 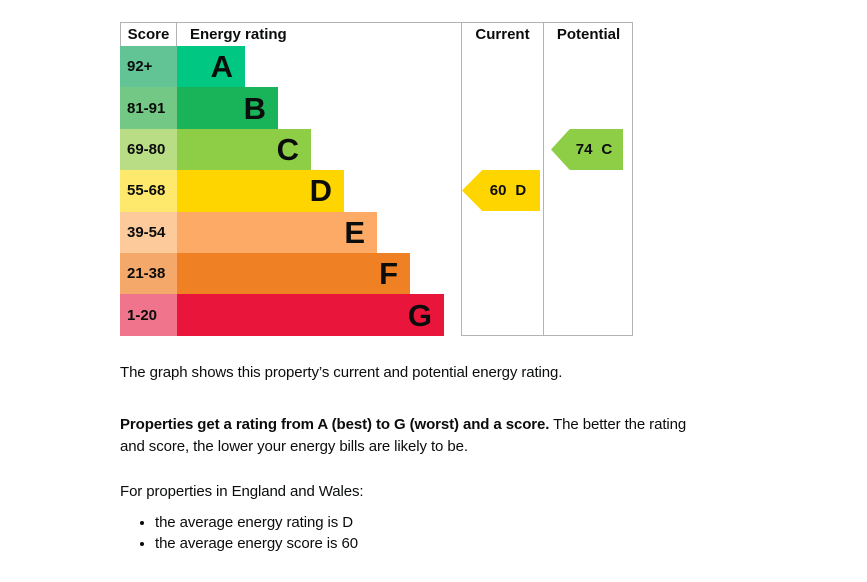 What do you see at coordinates (388, 274) in the screenshot?
I see `band-letter: F` at bounding box center [388, 274].